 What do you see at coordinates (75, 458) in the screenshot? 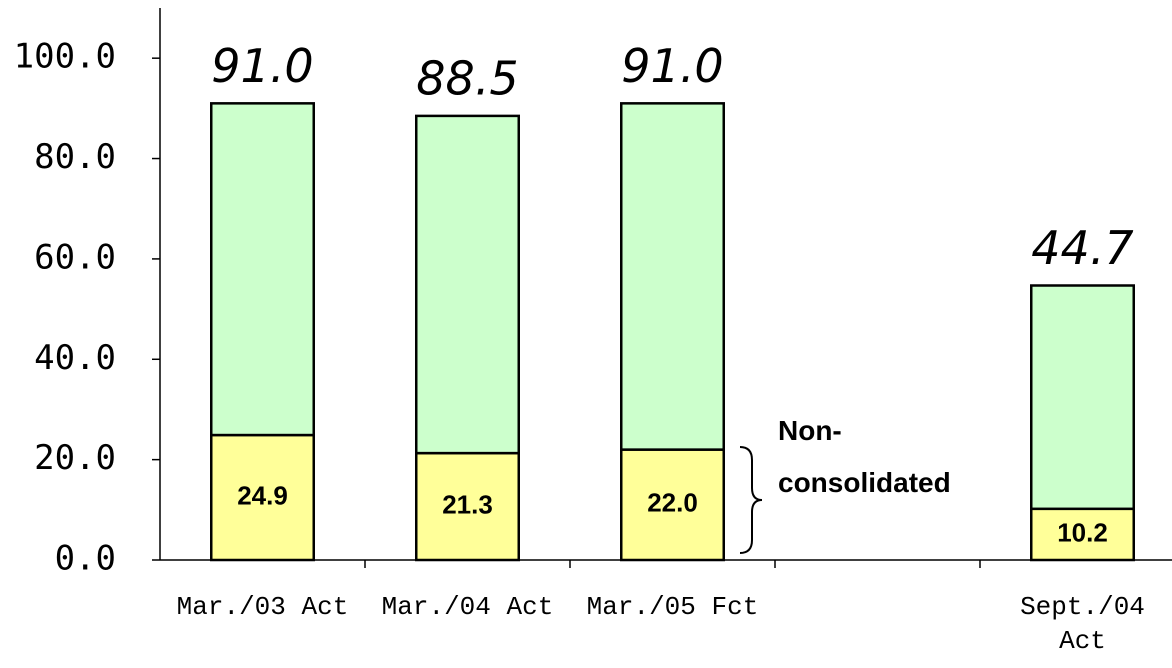
I see `y-tick-label: 20.0` at bounding box center [75, 458].